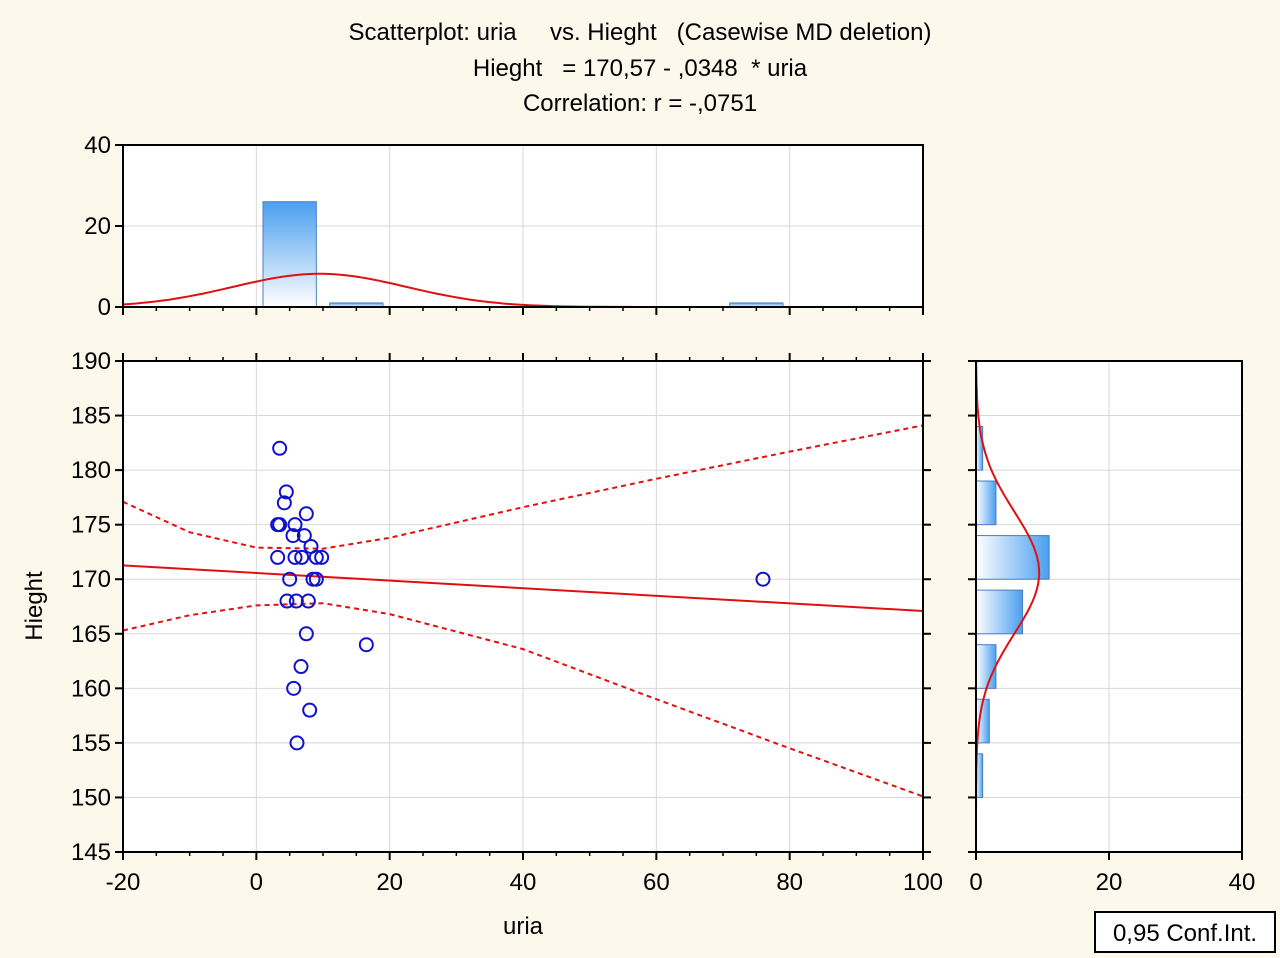 This screenshot has height=958, width=1280. Describe the element at coordinates (523, 926) in the screenshot. I see `x-axis-label: uria` at that location.